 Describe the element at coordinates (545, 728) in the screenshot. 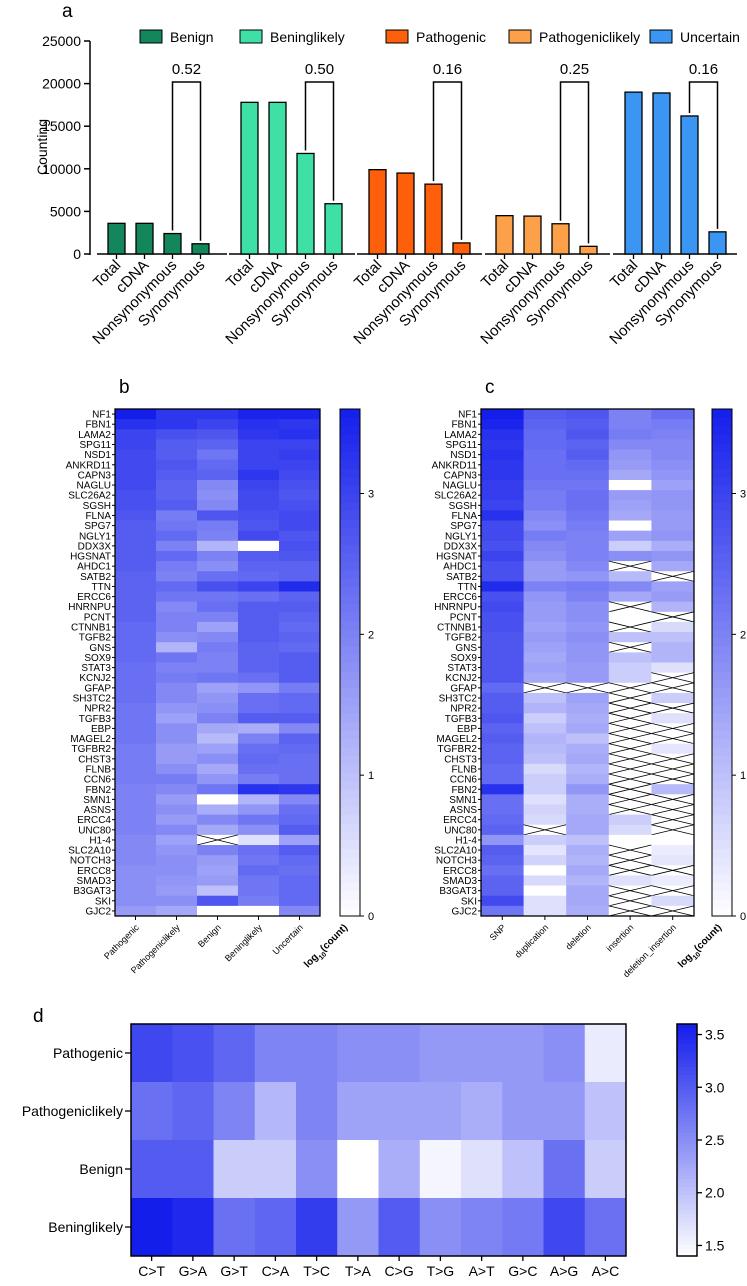

I see `heatmap-cell-ebp-duplication` at that location.